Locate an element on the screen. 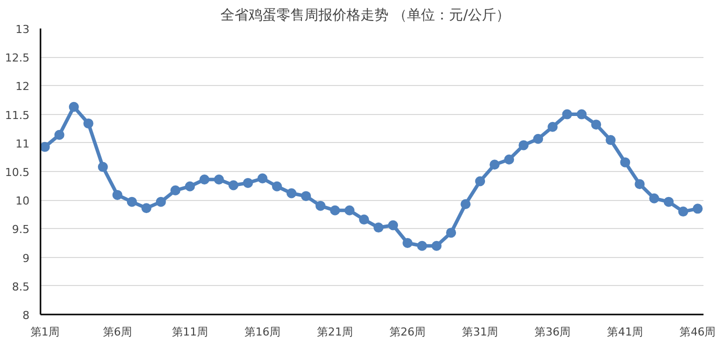 This screenshot has height=341, width=723. x-tick-label: 第16周 is located at coordinates (262, 332).